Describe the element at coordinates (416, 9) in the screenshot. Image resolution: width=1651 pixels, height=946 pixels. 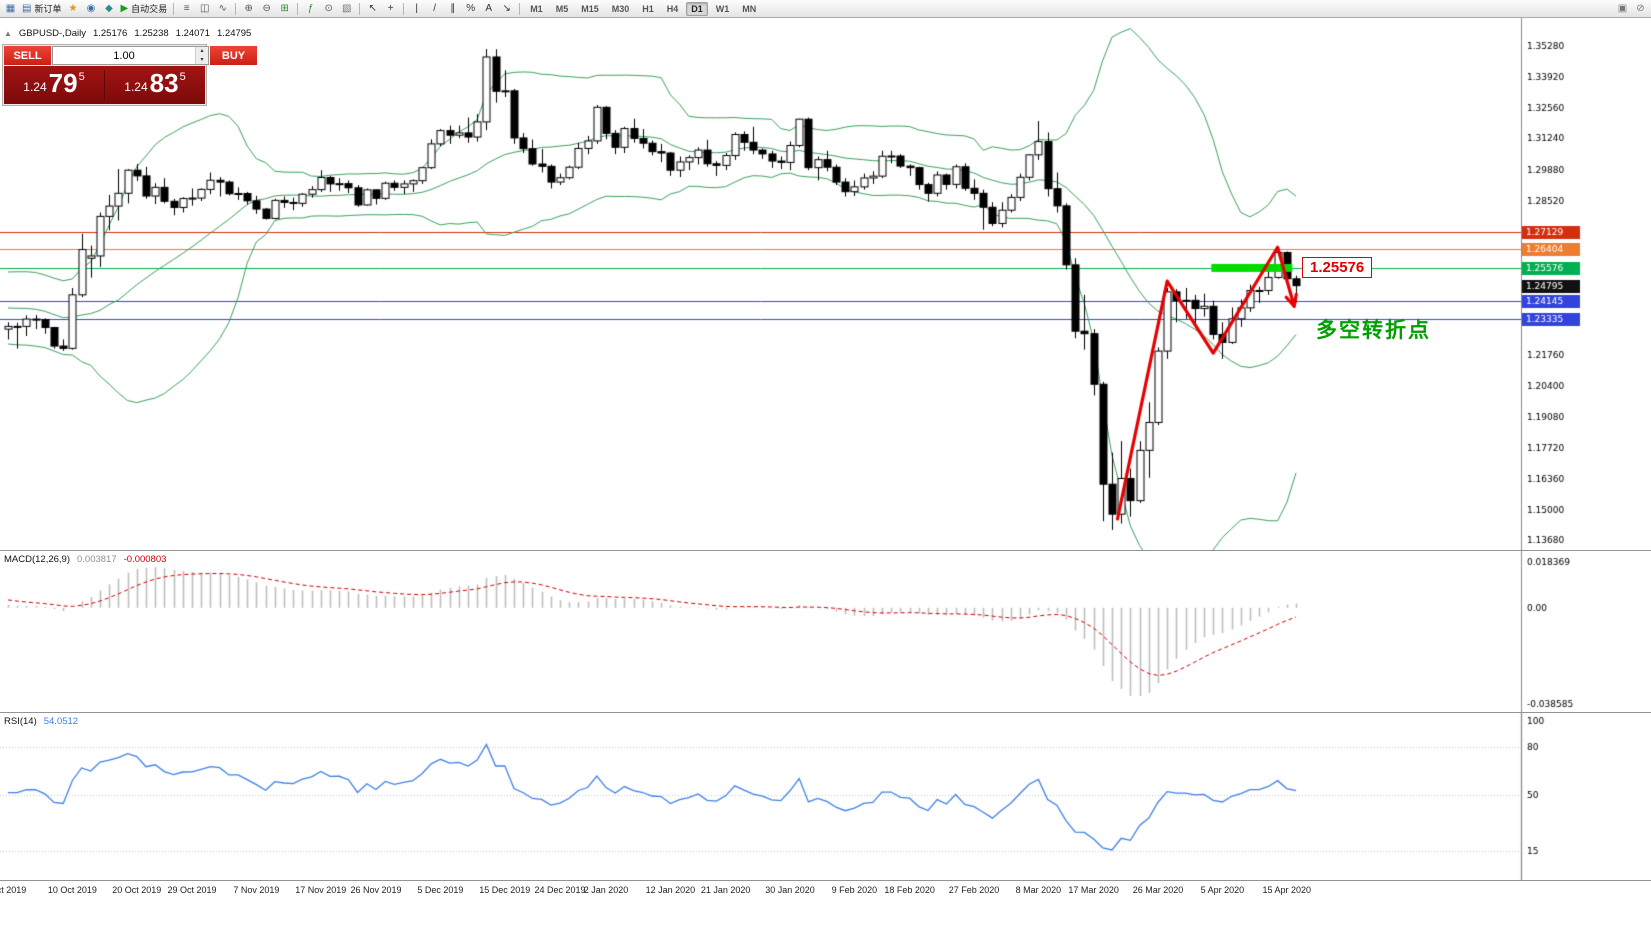
I see `vertical-line-icon: |` at that location.